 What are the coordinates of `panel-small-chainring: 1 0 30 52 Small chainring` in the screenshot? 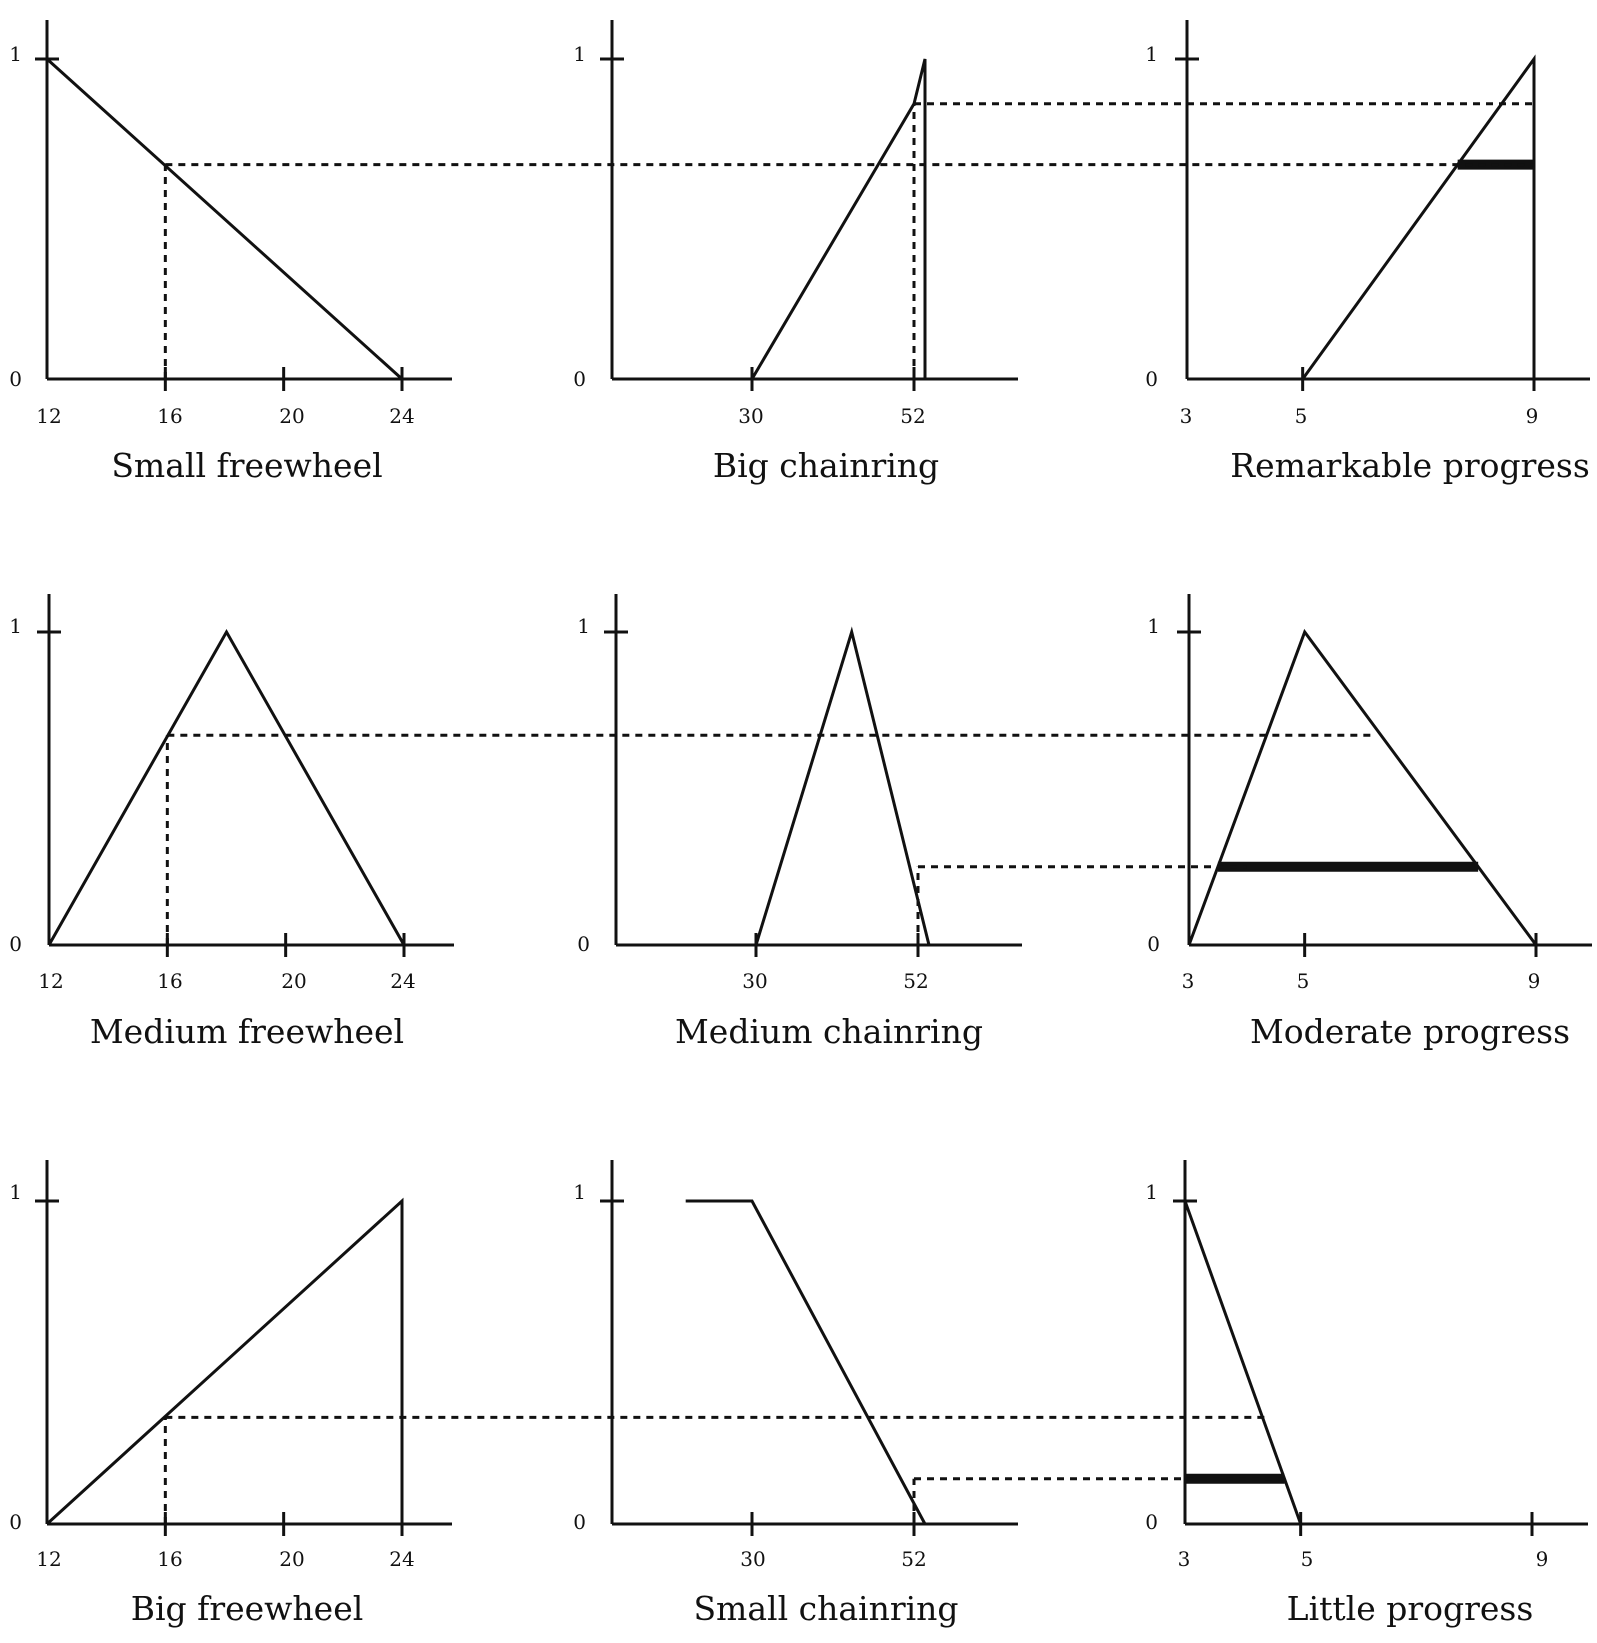 It's located at (765, 1404).